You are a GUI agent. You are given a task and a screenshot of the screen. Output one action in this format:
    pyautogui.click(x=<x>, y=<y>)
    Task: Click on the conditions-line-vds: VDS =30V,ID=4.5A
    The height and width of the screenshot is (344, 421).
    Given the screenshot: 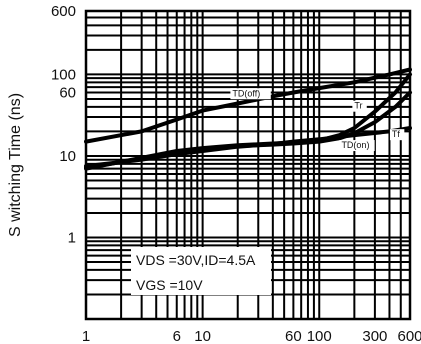 What is the action you would take?
    pyautogui.click(x=196, y=260)
    